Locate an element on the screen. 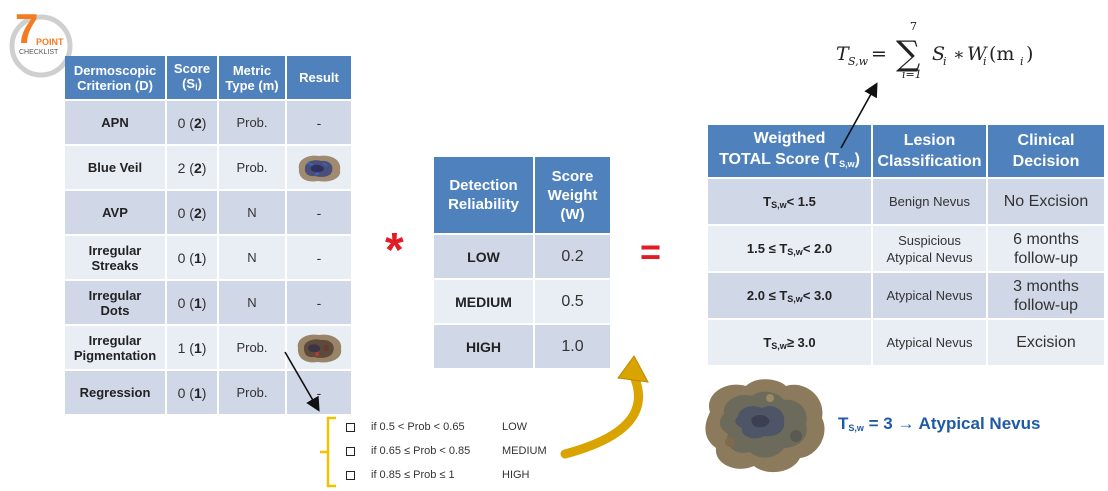 This screenshot has height=491, width=1108. total-score-header: Weigthed TOTAL Score (TS,w) is located at coordinates (789, 151).